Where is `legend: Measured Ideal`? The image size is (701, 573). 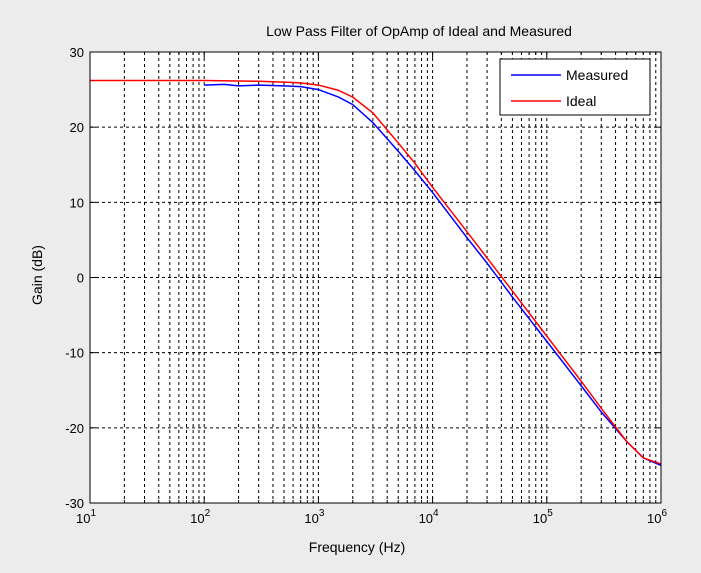
legend: Measured Ideal is located at coordinates (575, 87).